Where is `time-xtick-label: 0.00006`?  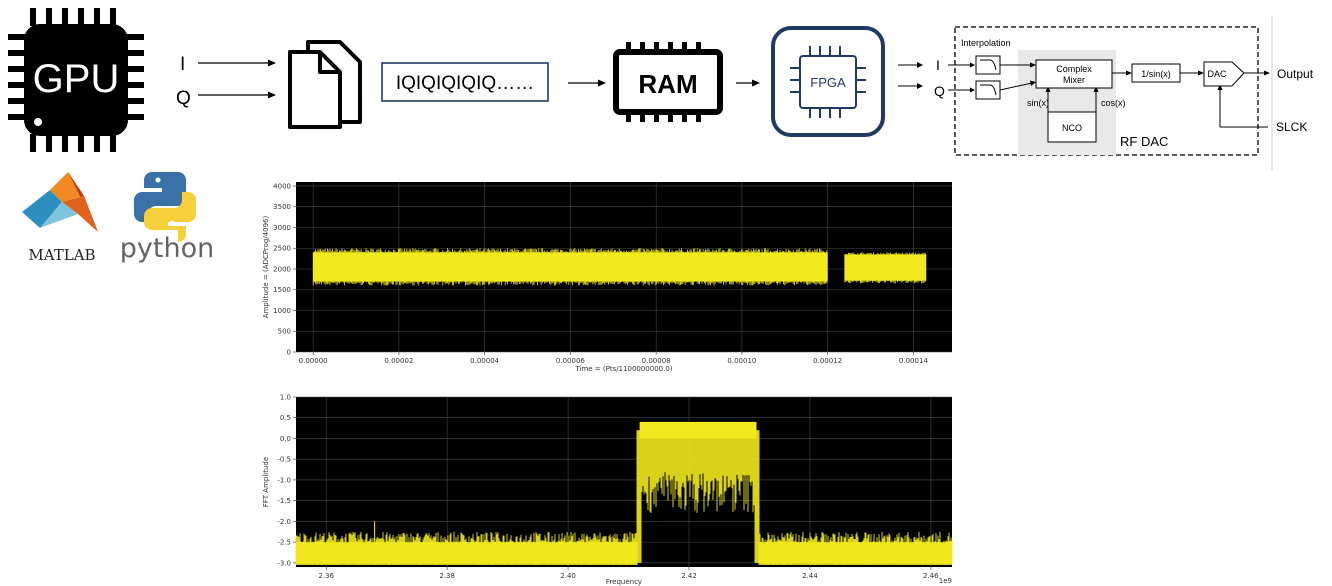 time-xtick-label: 0.00006 is located at coordinates (570, 361).